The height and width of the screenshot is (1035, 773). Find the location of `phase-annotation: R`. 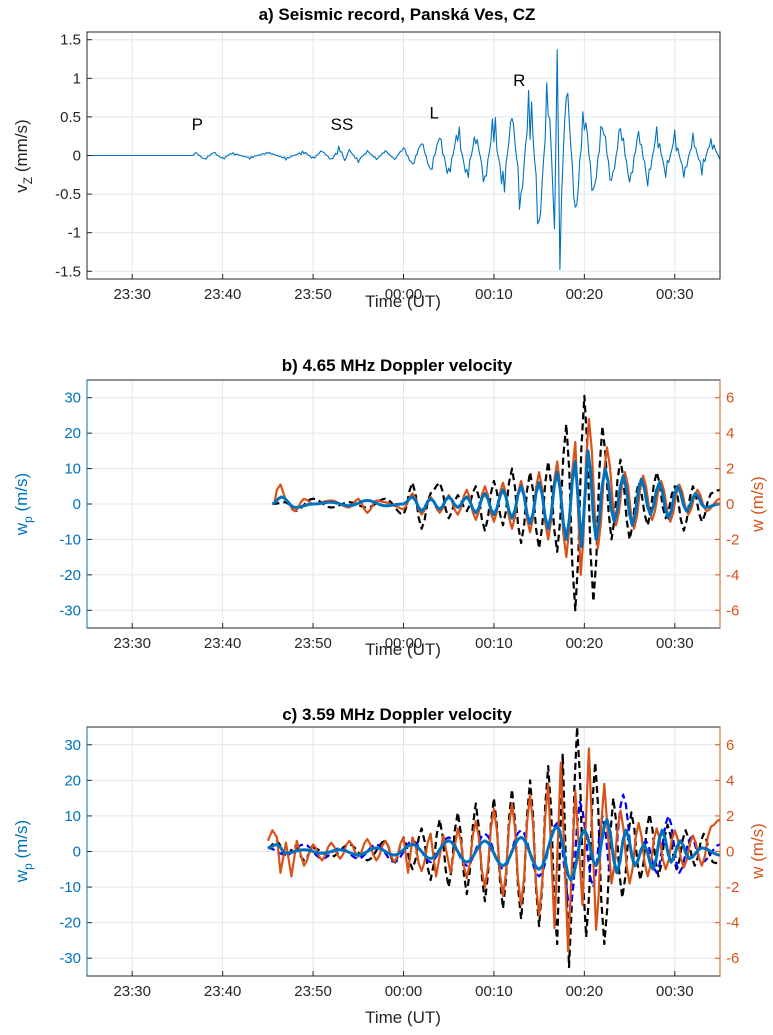

phase-annotation: R is located at coordinates (519, 80).